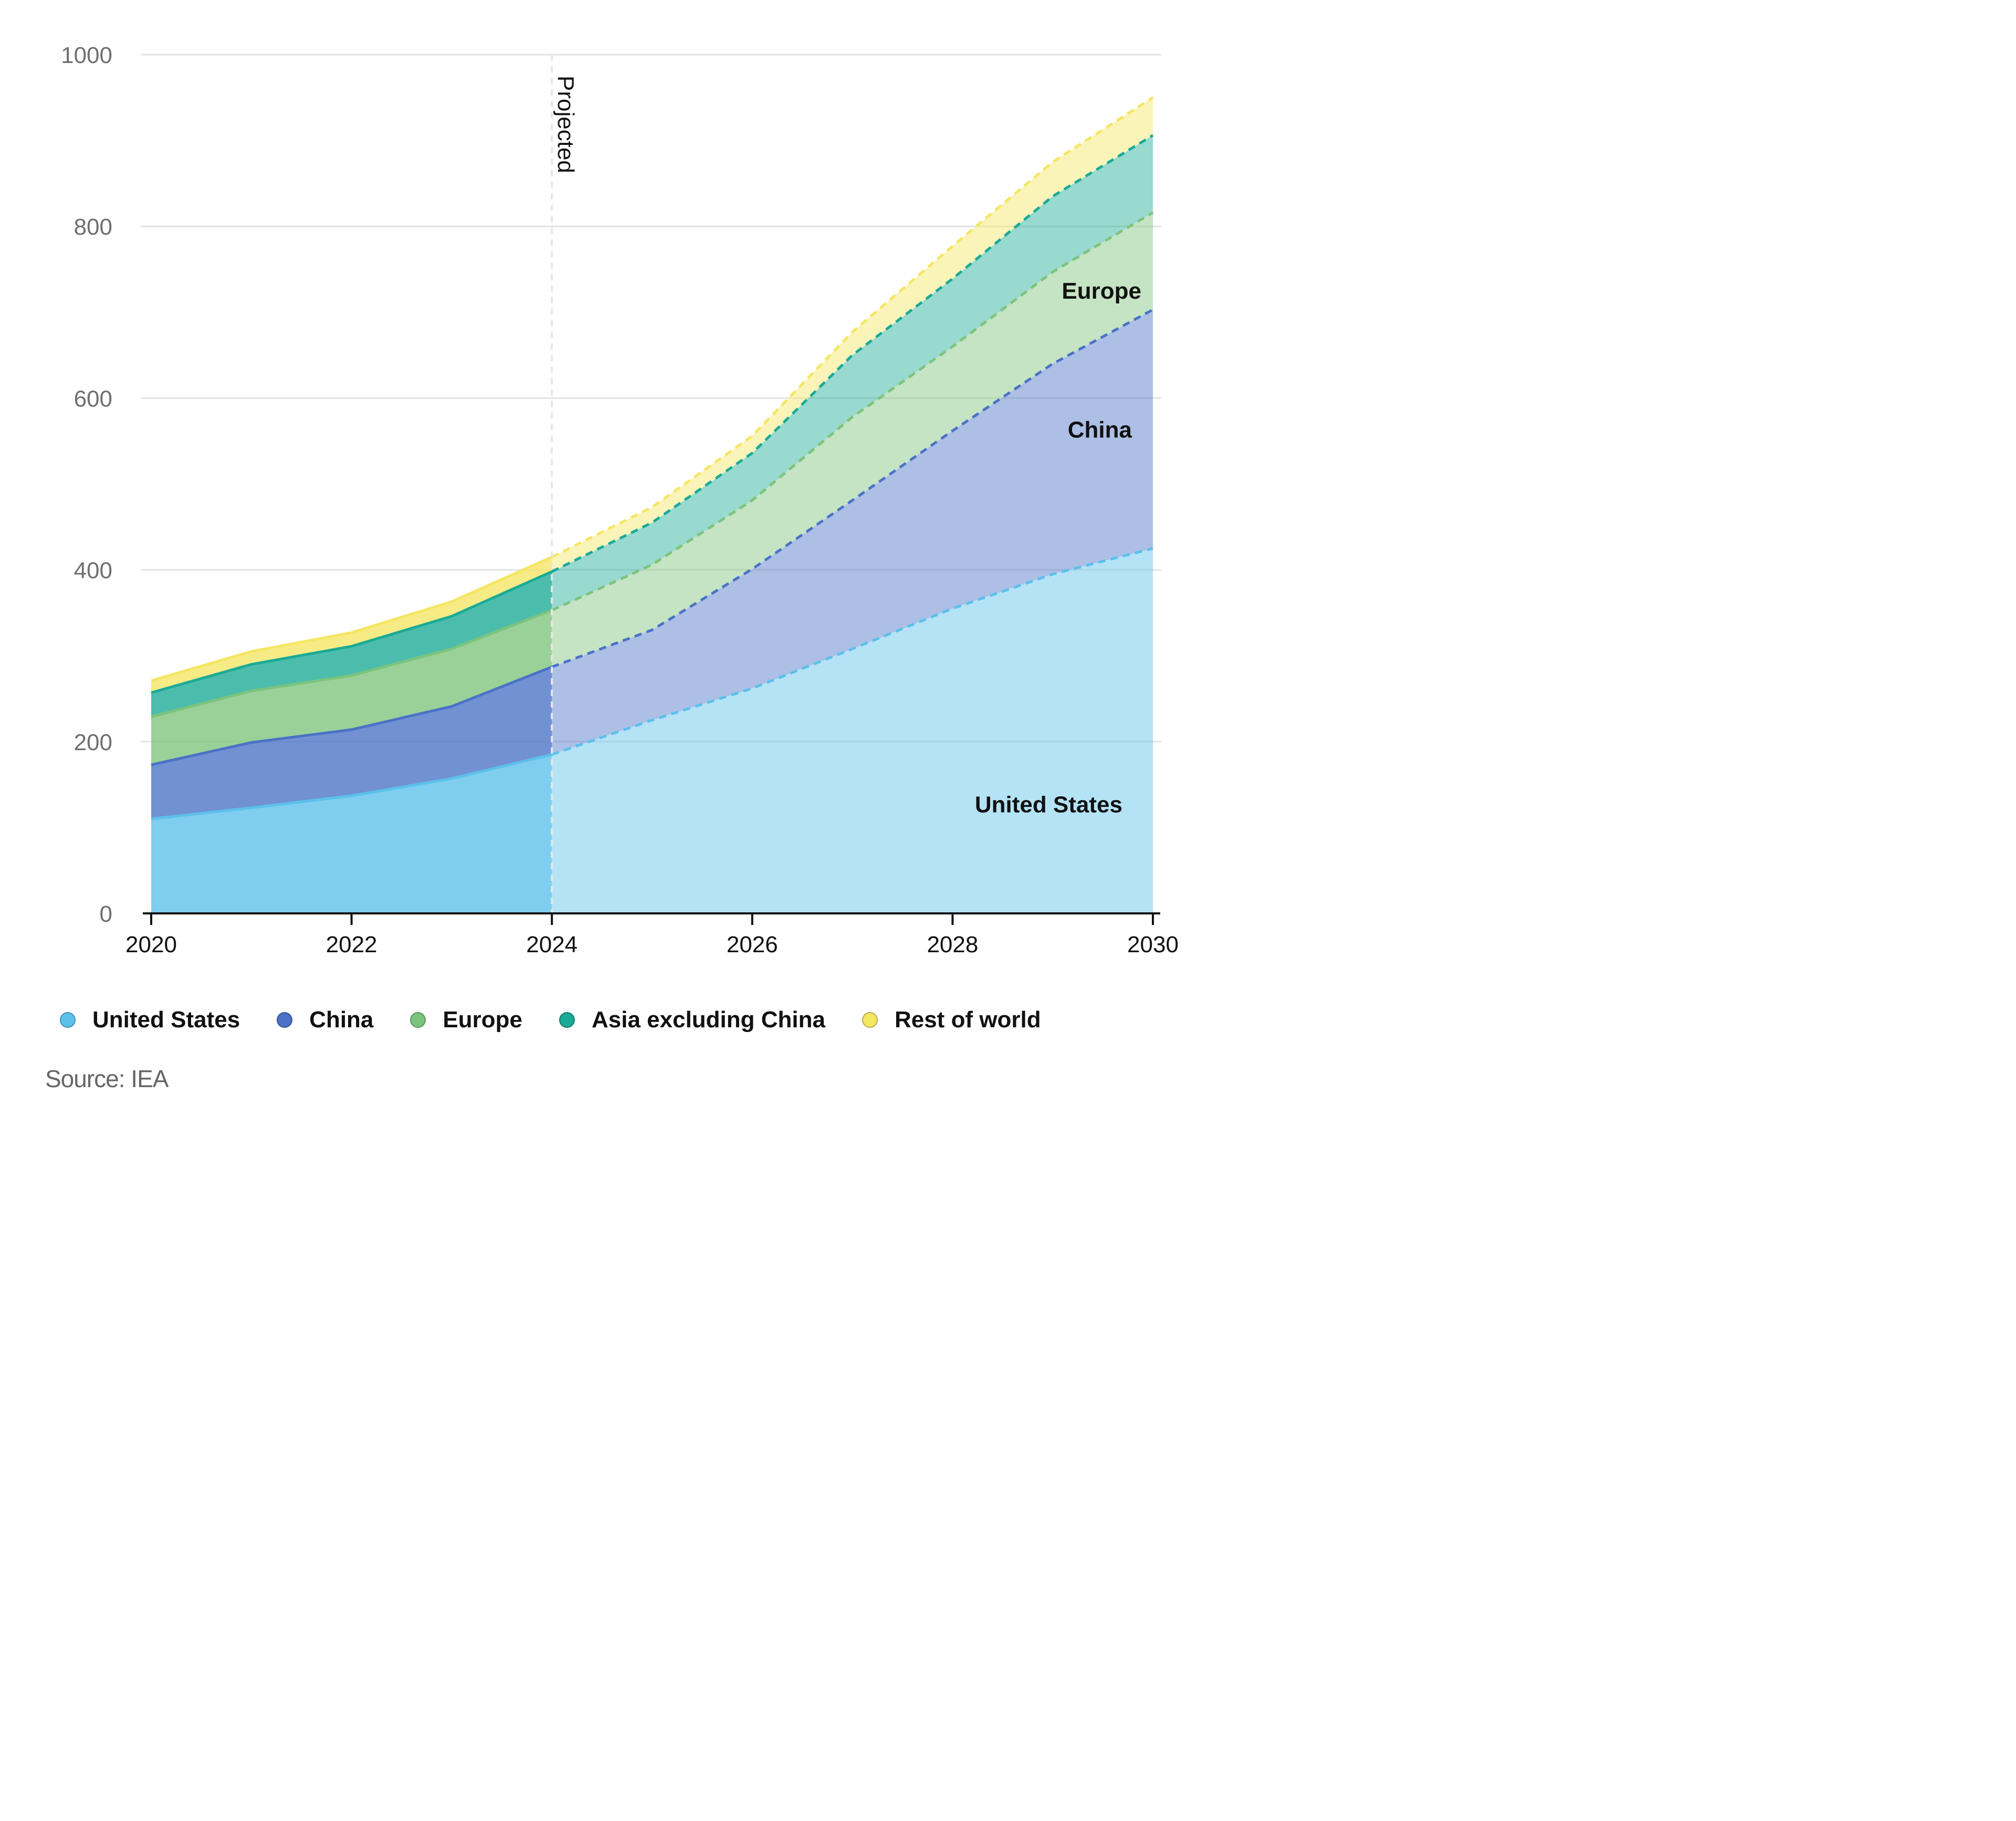  Describe the element at coordinates (86, 485) in the screenshot. I see `y-tick-labels: 0 200 400 600 800 1000` at that location.